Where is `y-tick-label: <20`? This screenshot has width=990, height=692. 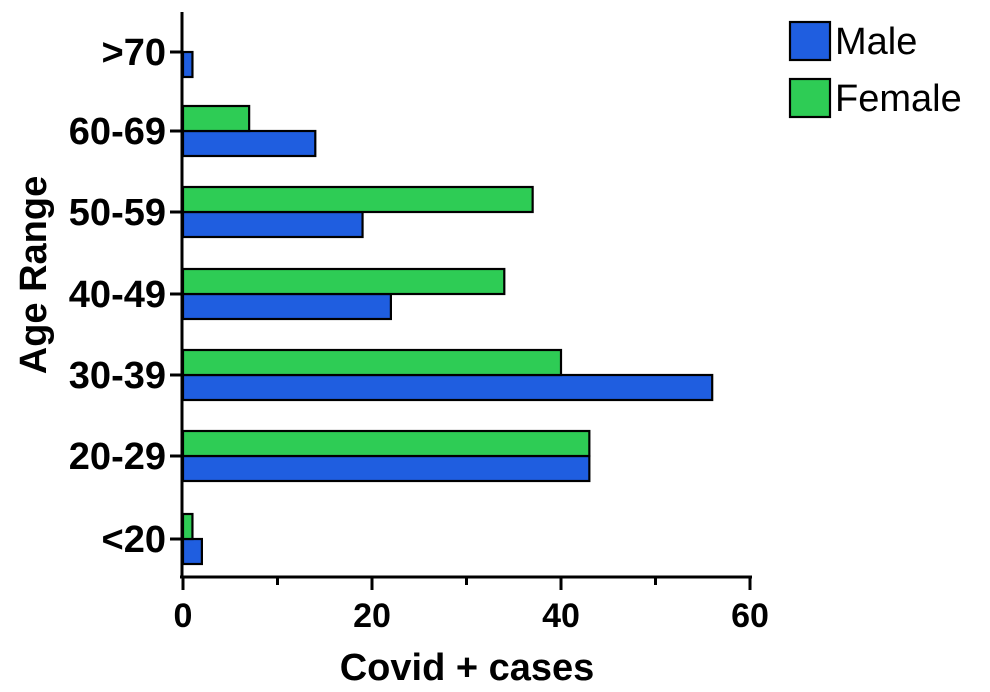
y-tick-label: <20 is located at coordinates (134, 540).